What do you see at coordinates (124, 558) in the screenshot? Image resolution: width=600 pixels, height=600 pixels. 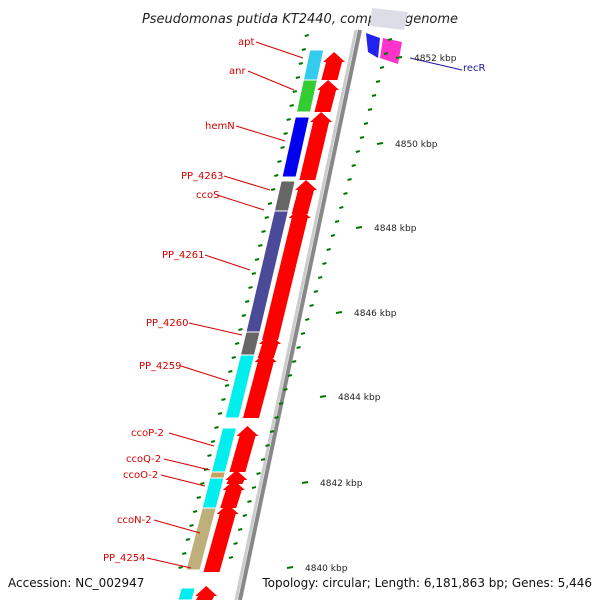 I see `gene-label-PP_4254: PP_4254` at bounding box center [124, 558].